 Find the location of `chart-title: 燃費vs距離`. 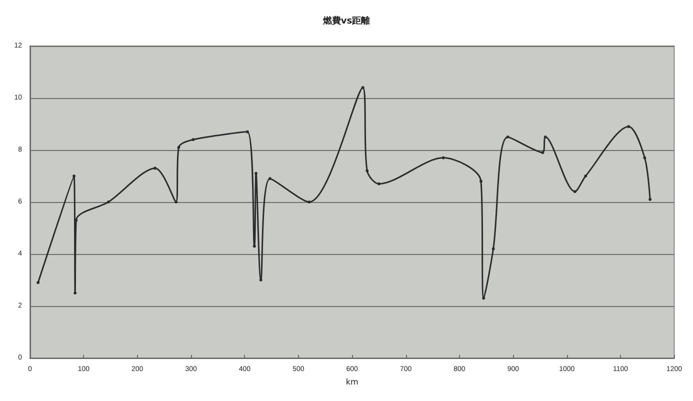

chart-title: 燃費vs距離 is located at coordinates (346, 21).